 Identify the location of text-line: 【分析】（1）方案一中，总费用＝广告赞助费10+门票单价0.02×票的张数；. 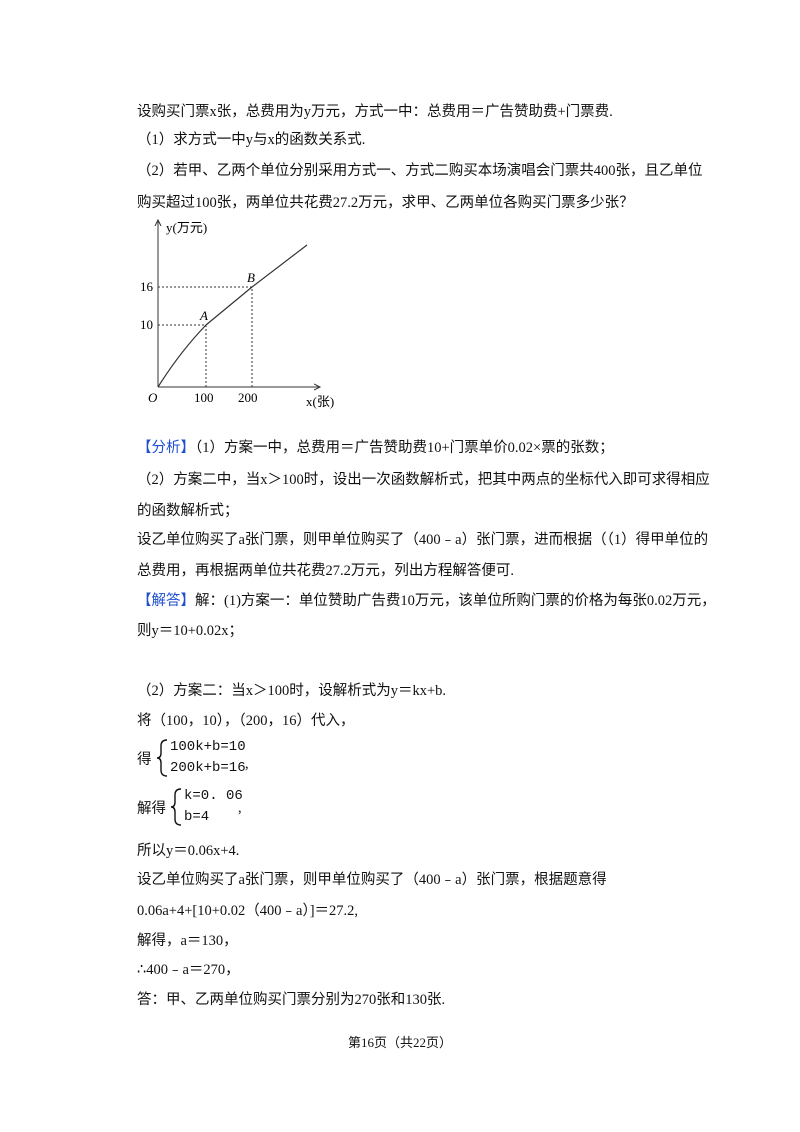
(375, 446).